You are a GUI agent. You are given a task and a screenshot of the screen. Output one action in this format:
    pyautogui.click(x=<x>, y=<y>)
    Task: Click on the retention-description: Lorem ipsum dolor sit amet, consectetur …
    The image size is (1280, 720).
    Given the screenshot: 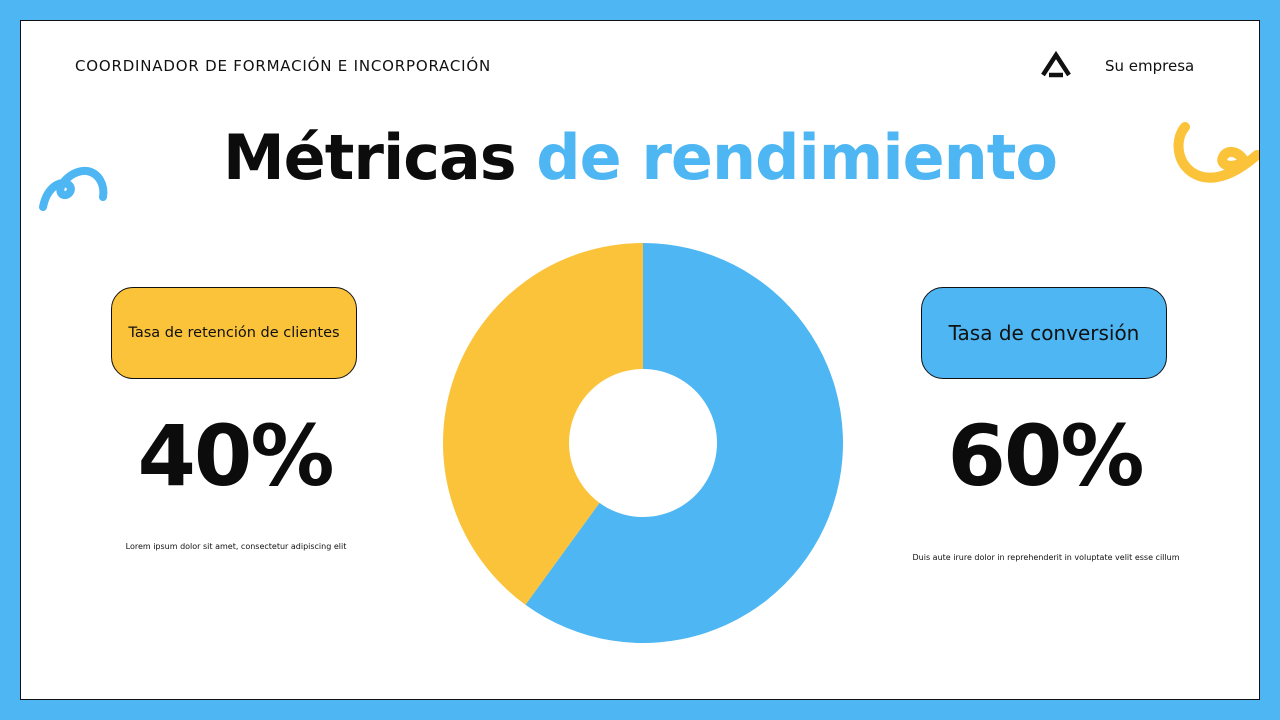 What is the action you would take?
    pyautogui.click(x=236, y=546)
    